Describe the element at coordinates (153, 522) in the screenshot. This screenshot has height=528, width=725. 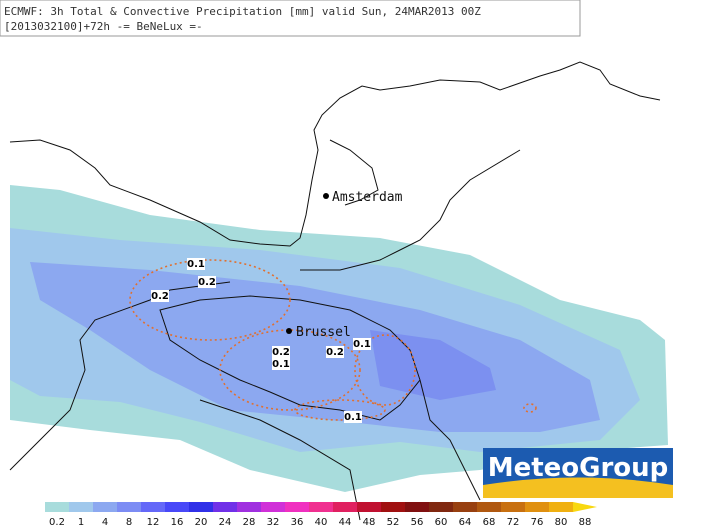
I see `legend-tick-label: 12` at that location.